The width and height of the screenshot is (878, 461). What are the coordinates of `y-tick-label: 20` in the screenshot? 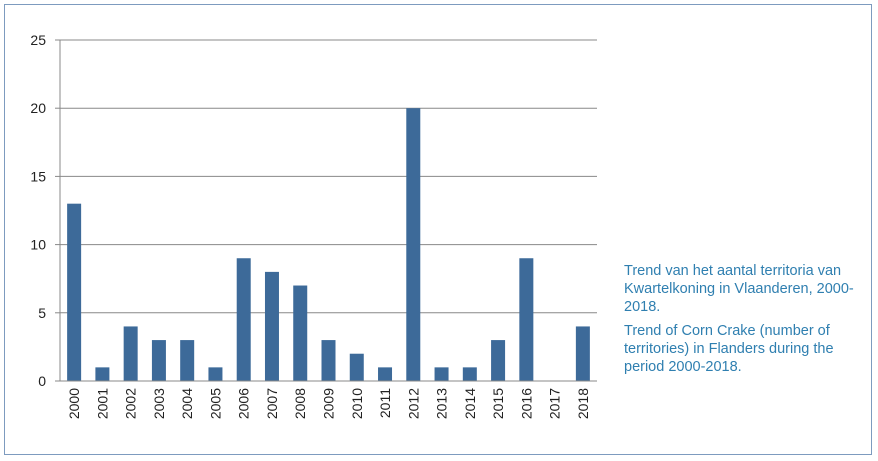 It's located at (38, 108).